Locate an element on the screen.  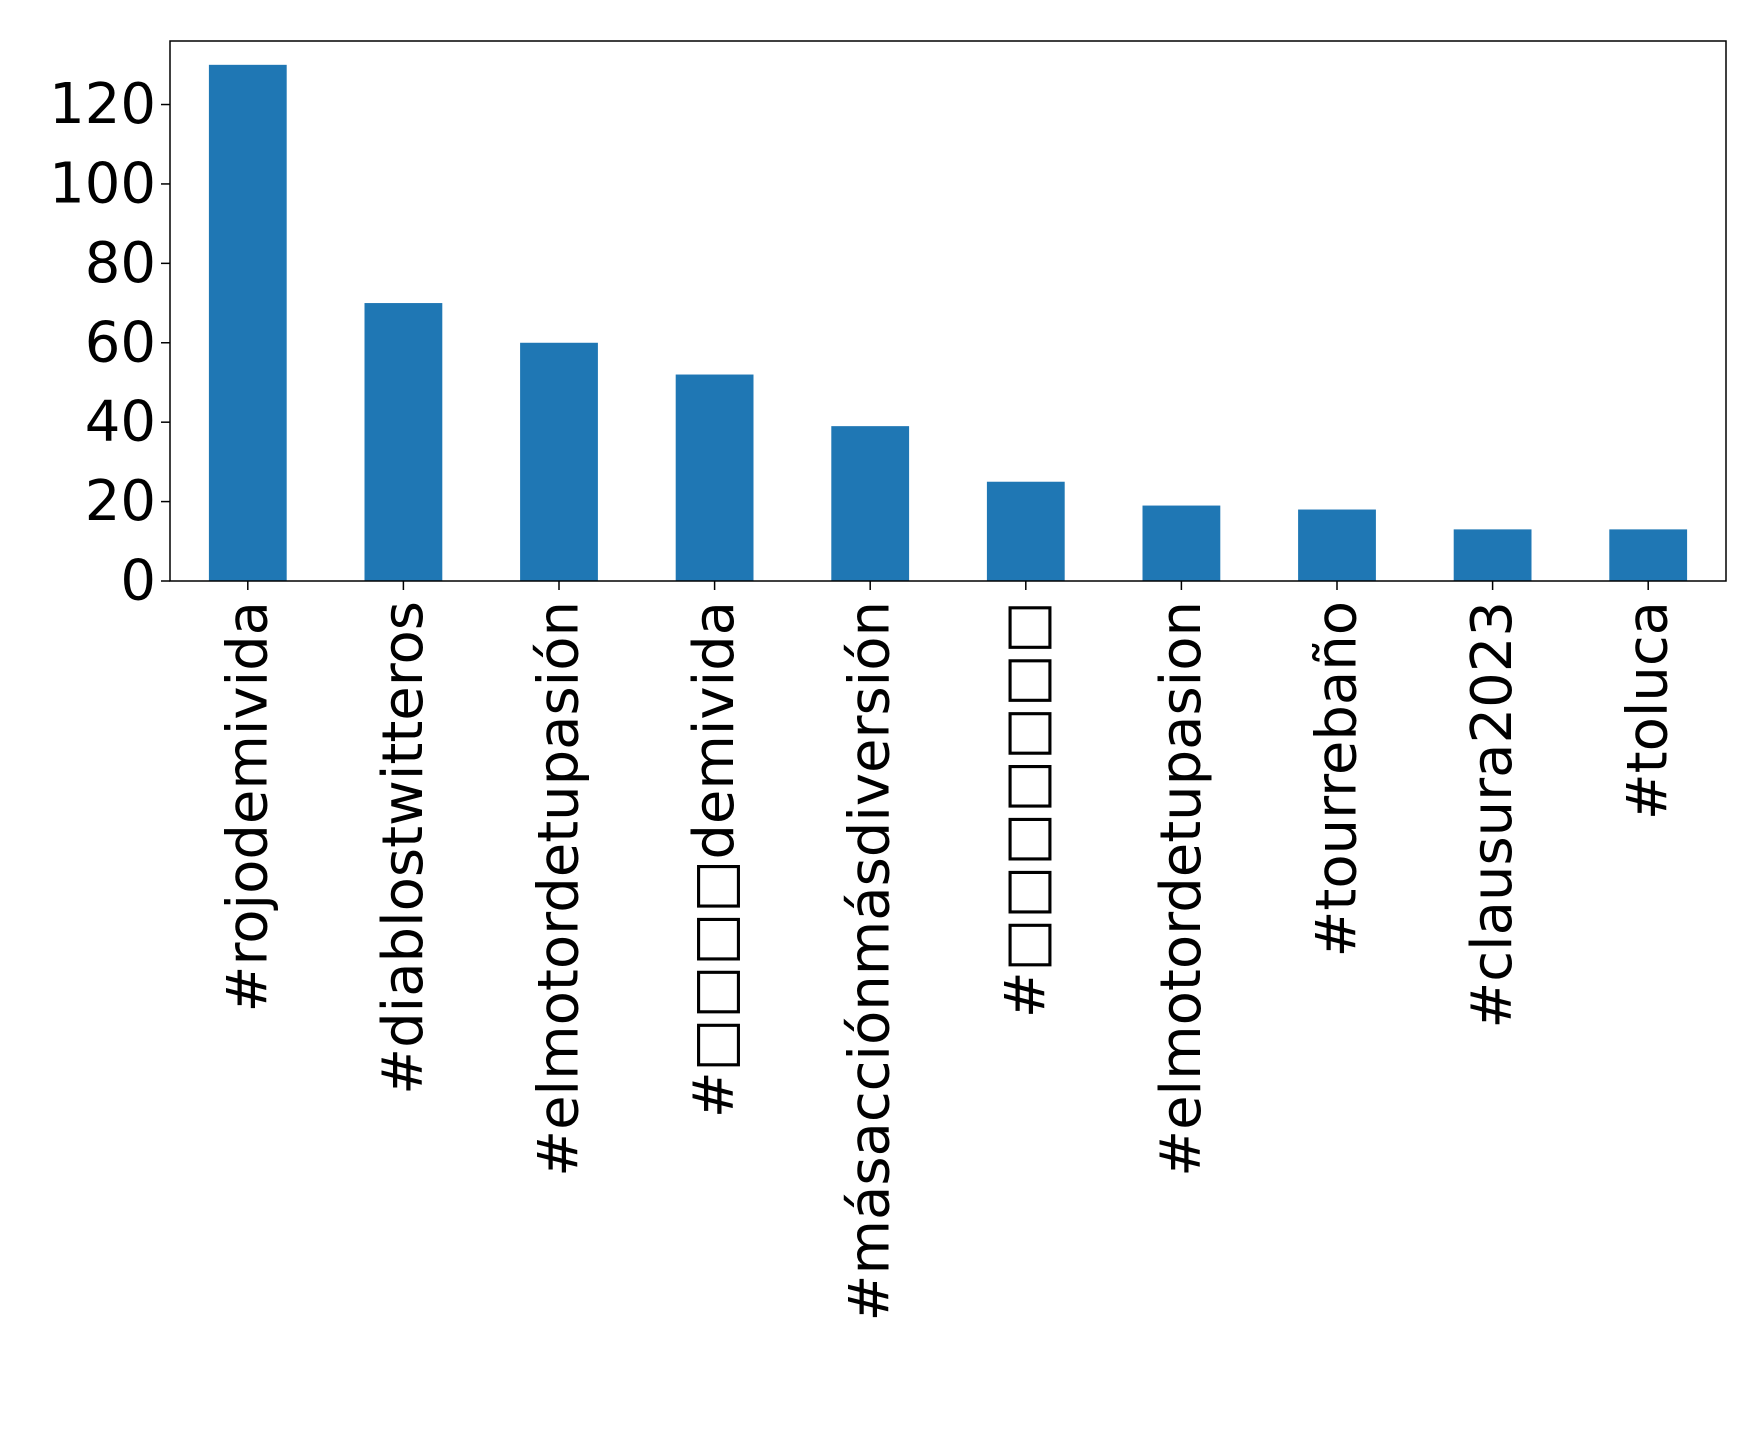
x-tick-label: #□□□□demivida is located at coordinates (714, 859).